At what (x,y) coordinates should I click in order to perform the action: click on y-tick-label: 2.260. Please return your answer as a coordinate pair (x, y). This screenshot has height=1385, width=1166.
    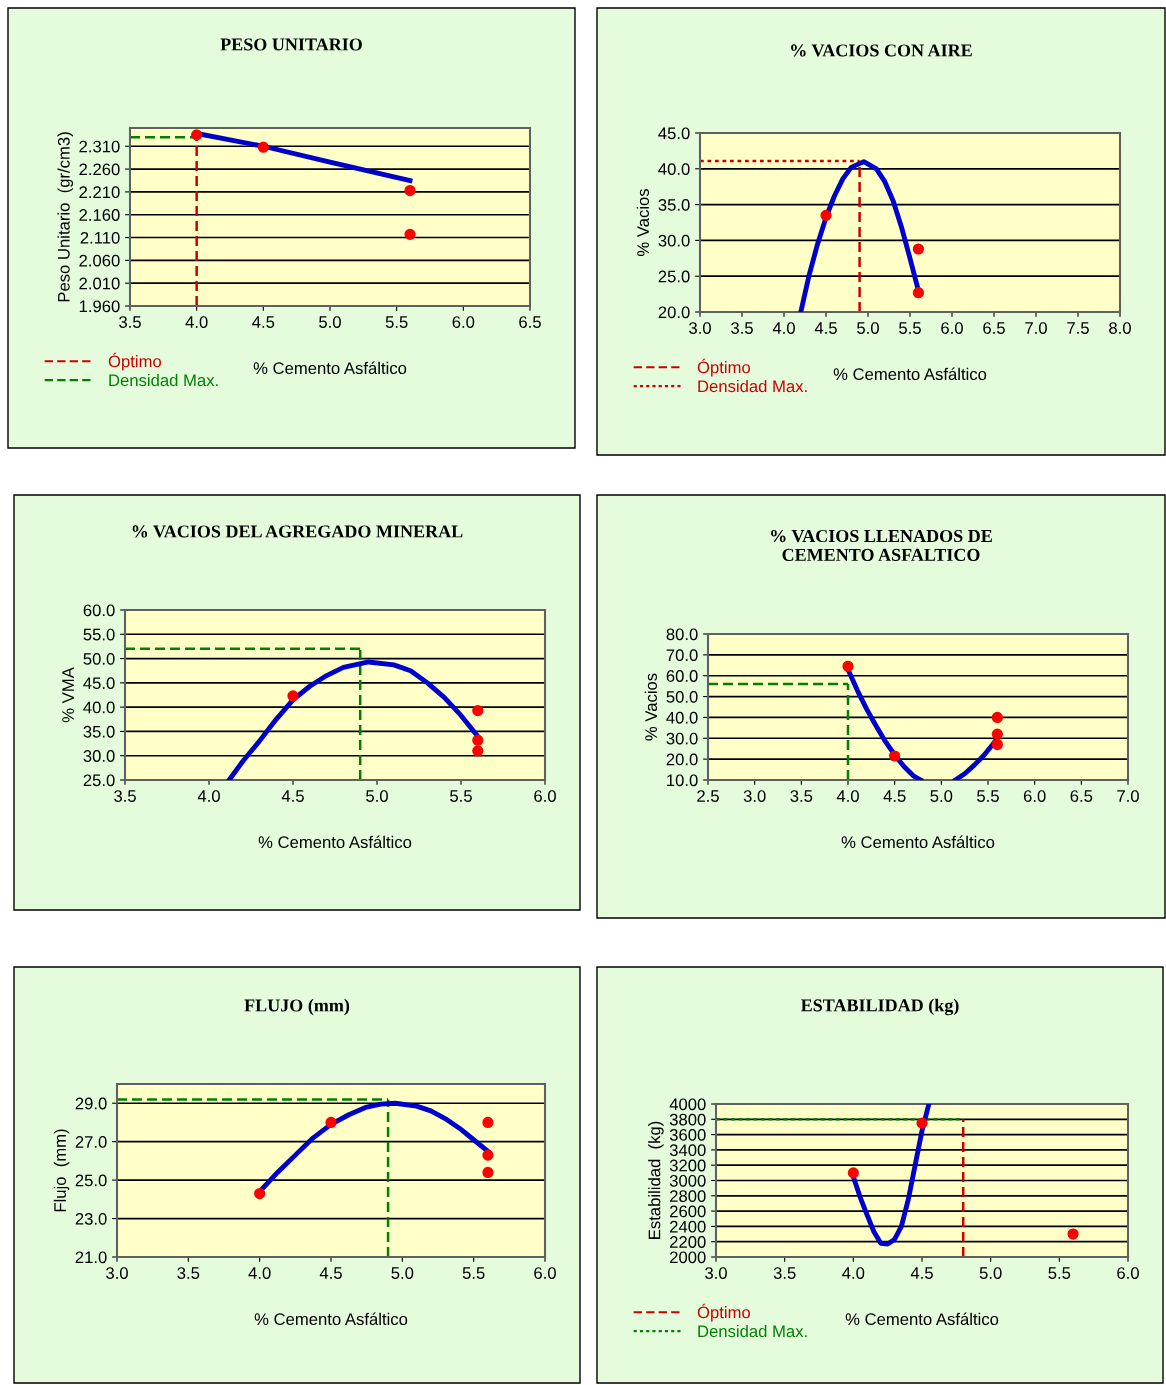
    Looking at the image, I should click on (99, 169).